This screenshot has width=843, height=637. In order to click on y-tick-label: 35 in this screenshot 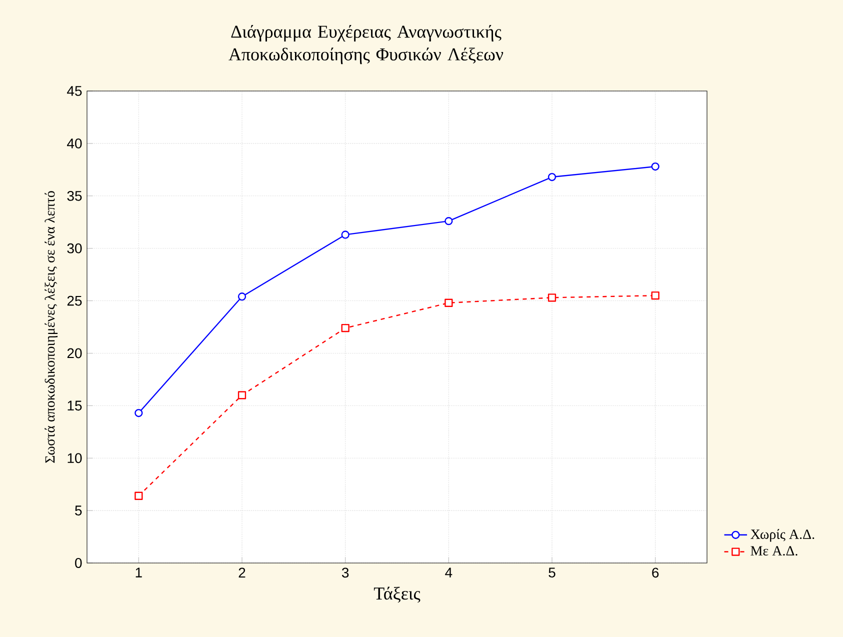, I will do `click(74, 195)`.